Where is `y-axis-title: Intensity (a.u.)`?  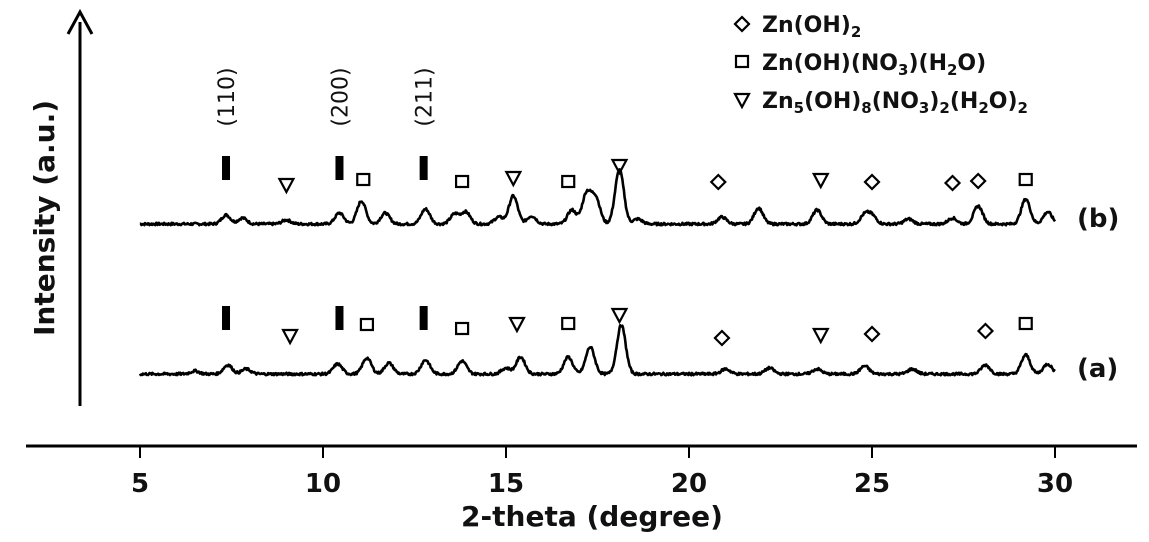
y-axis-title: Intensity (a.u.) is located at coordinates (44, 218).